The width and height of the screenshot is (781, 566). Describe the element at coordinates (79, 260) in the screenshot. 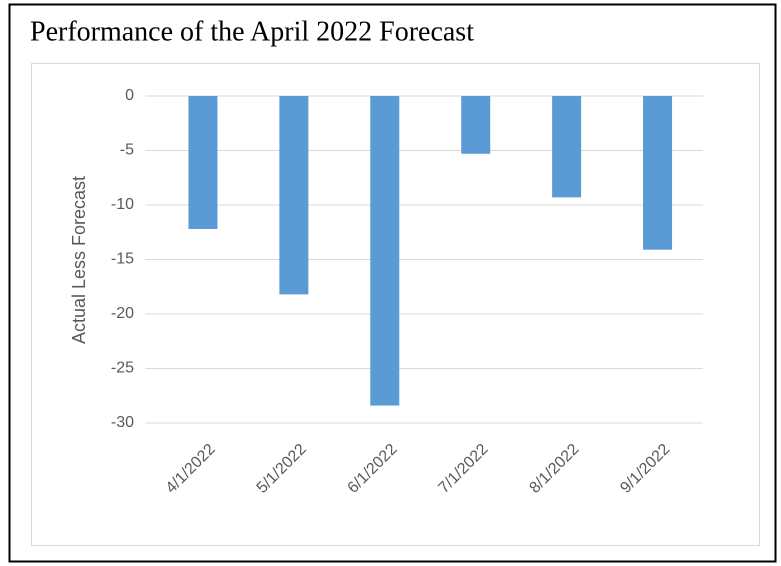

I see `y-axis-label: Actual Less Forecast` at that location.